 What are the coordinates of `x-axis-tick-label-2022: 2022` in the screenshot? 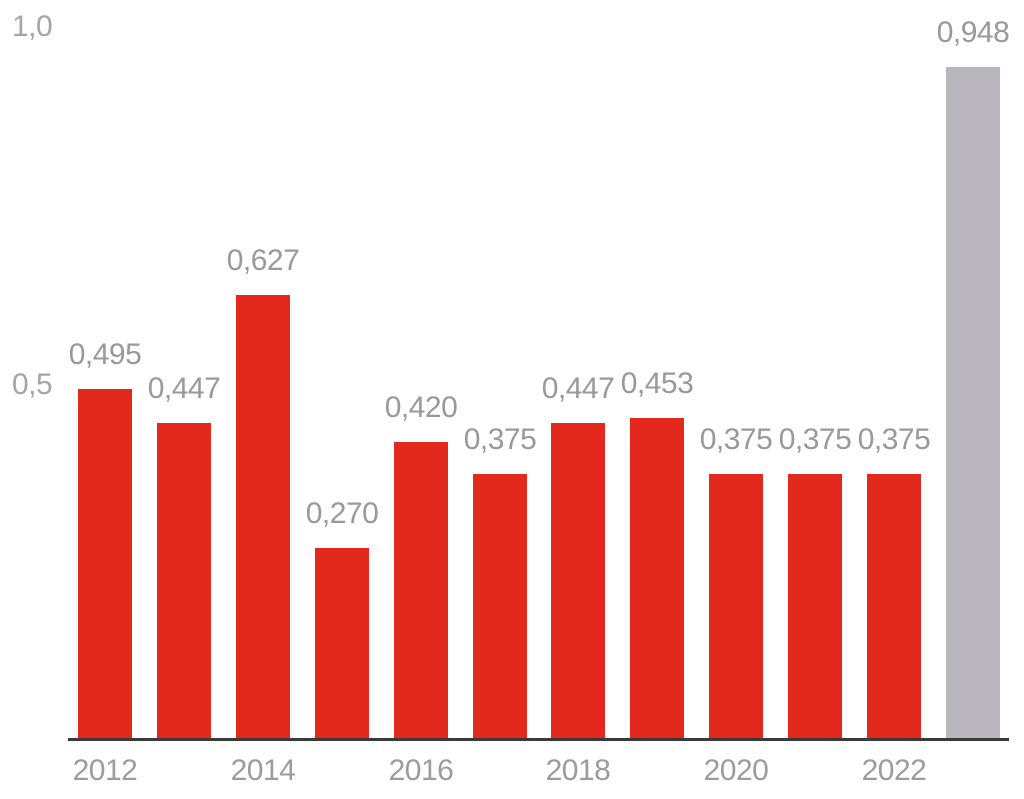 It's located at (894, 770).